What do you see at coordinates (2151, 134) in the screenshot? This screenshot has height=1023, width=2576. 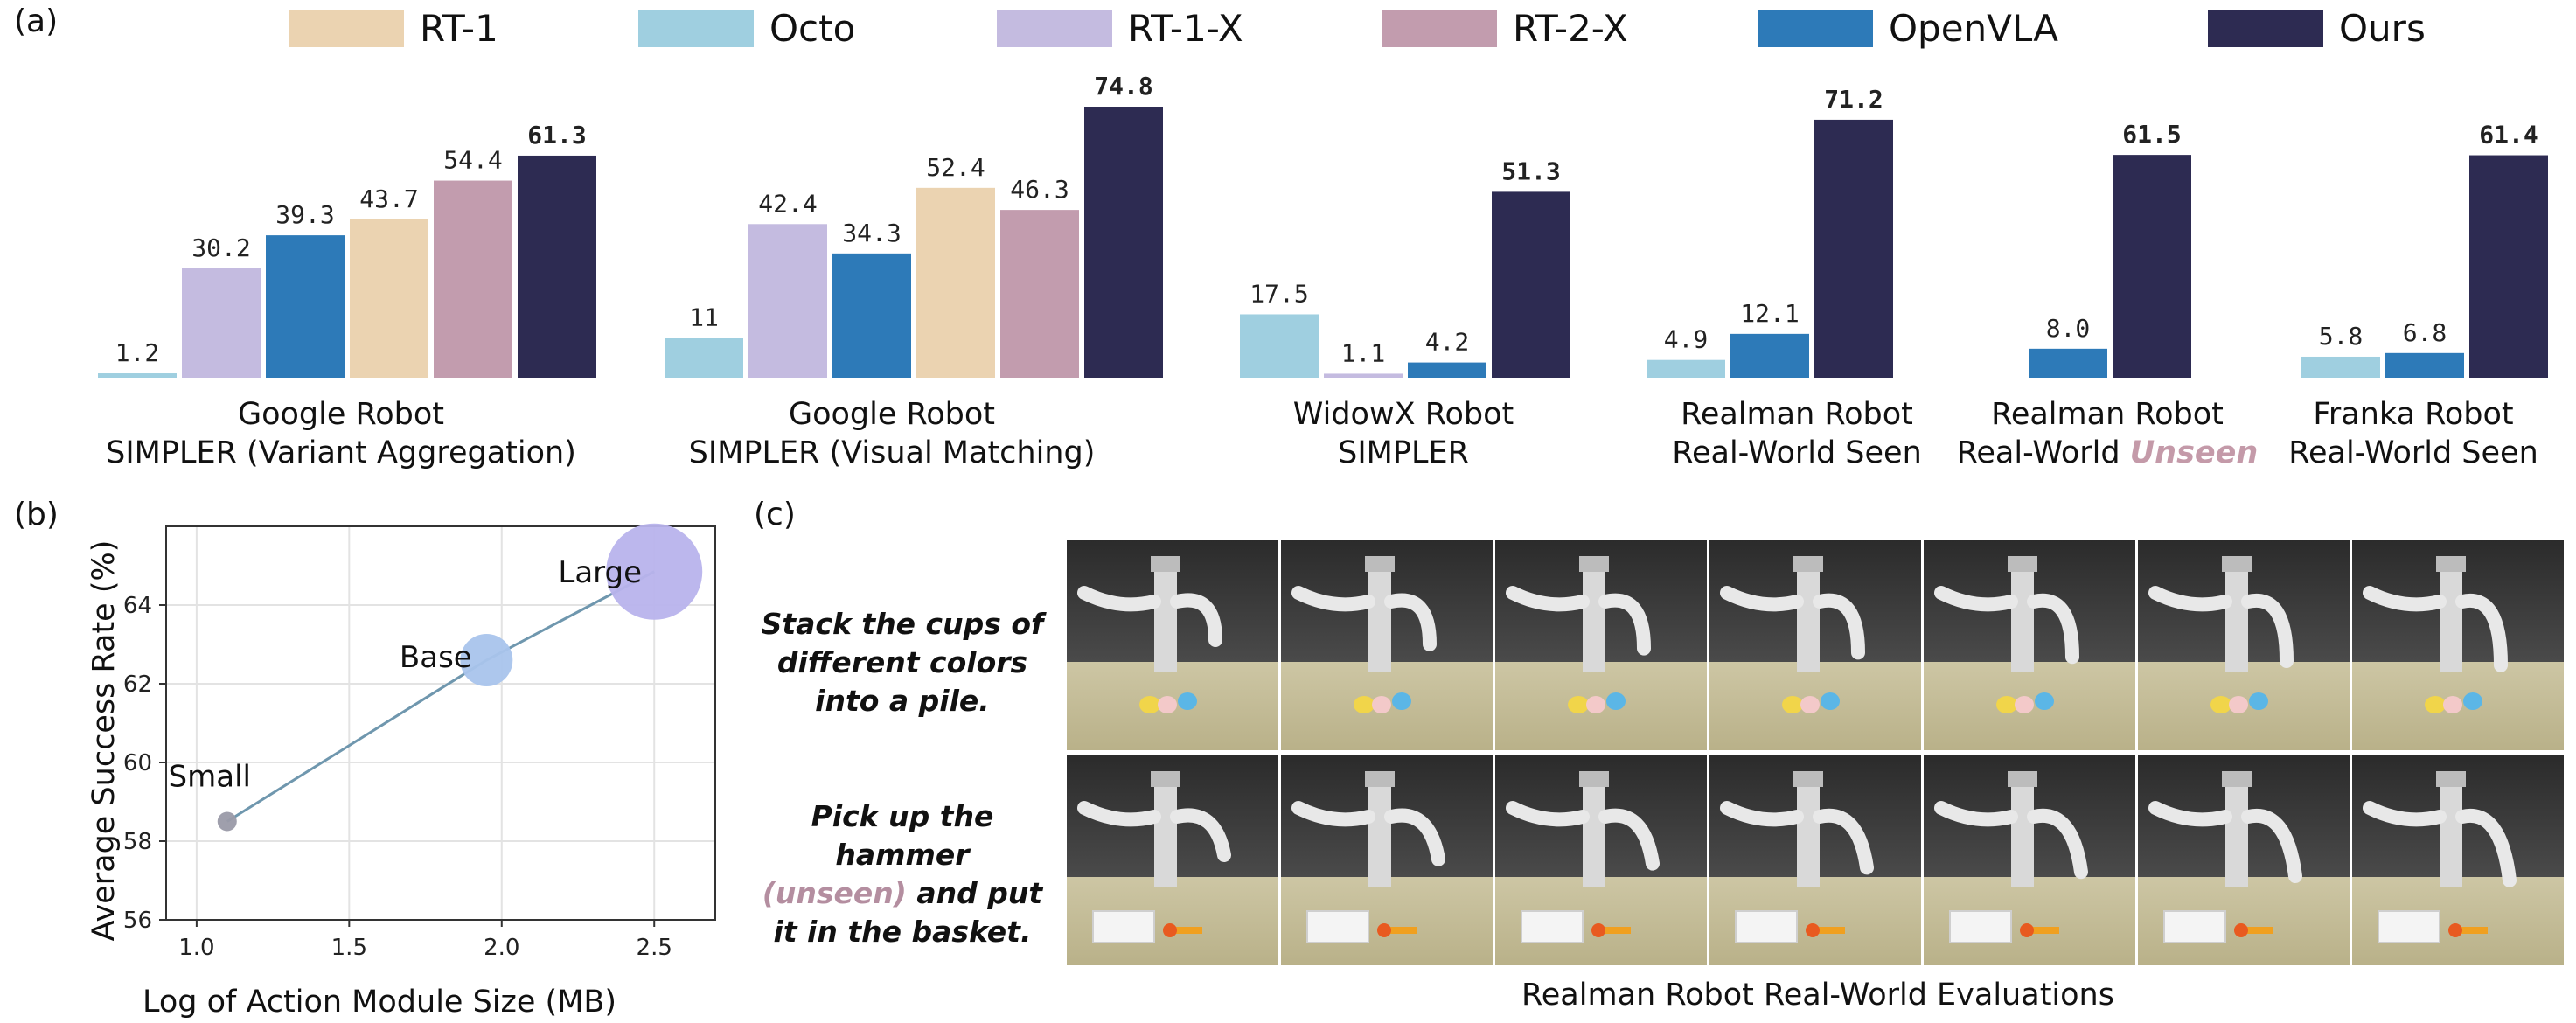 I see `bar-value-label: 61.5` at bounding box center [2151, 134].